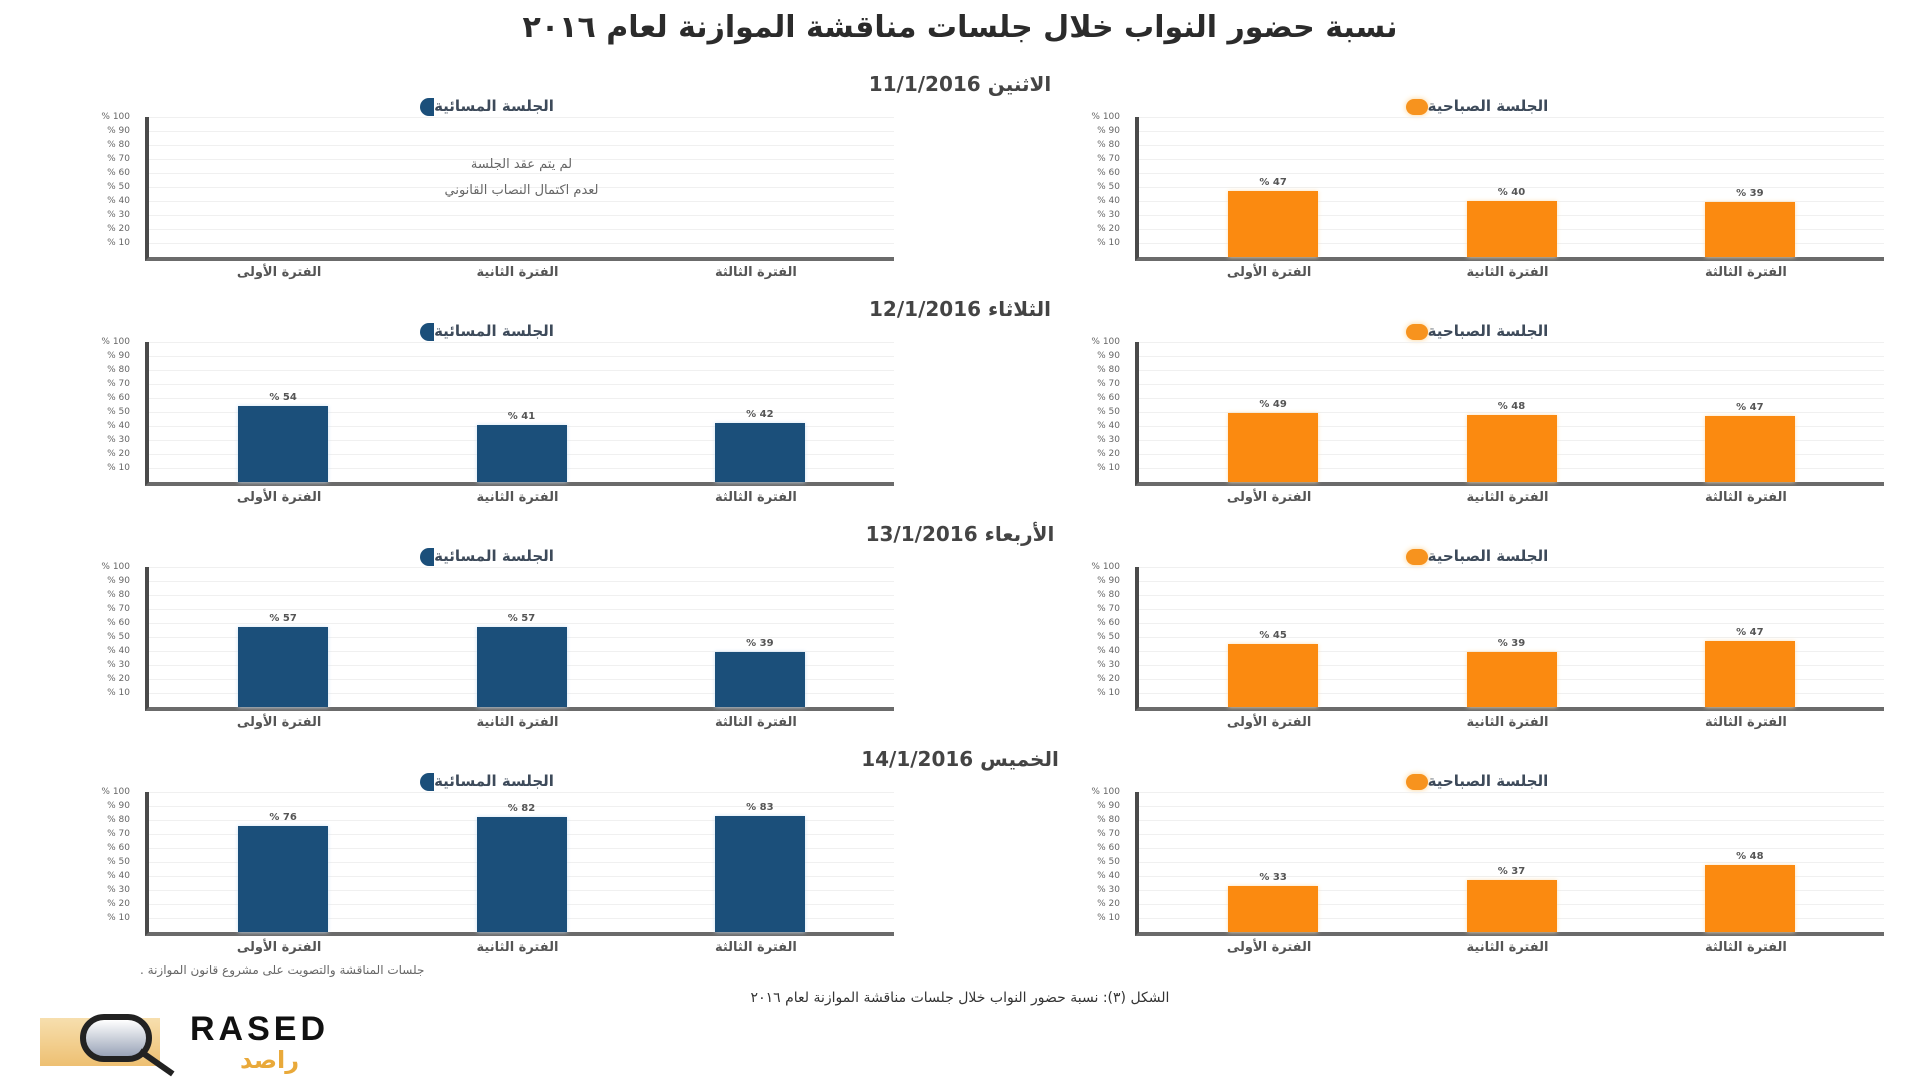  What do you see at coordinates (1511, 872) in the screenshot?
I see `bar-value-label: % 37` at bounding box center [1511, 872].